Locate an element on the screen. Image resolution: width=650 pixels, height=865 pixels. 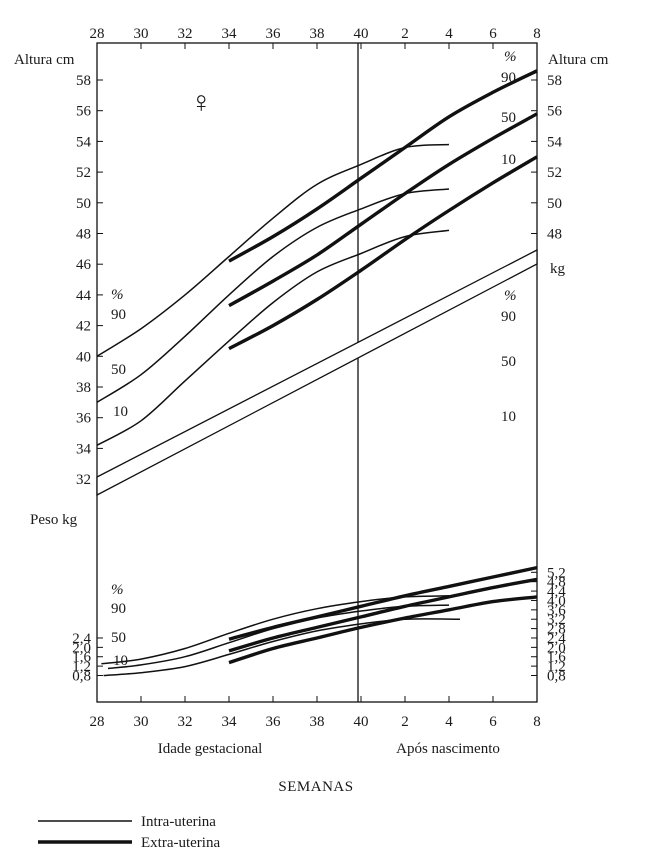
bottom-tick-label: 40 is located at coordinates (361, 722).